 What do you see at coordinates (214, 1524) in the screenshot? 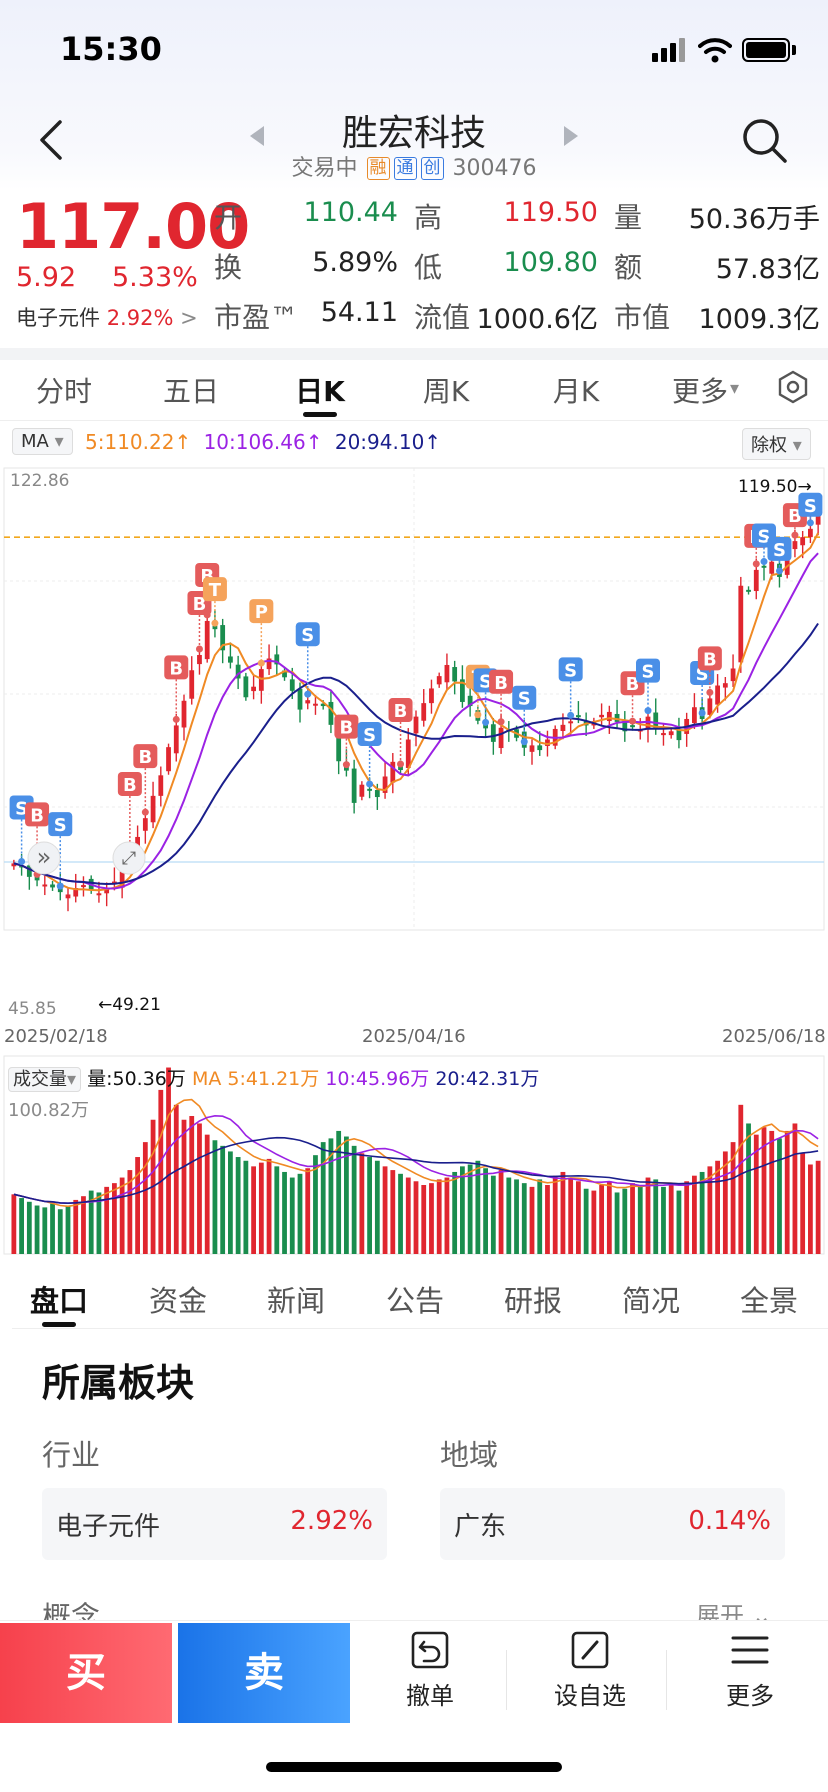
I see `industry-card: 电子元件 2.92%` at bounding box center [214, 1524].